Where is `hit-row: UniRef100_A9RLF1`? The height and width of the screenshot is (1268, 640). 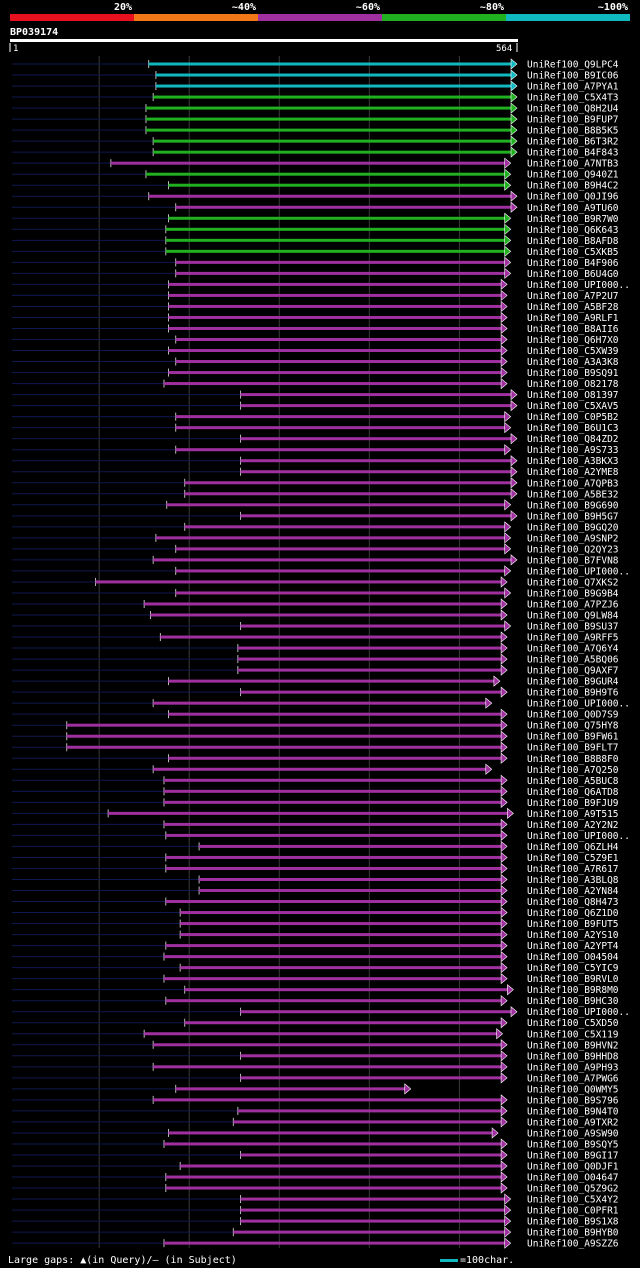 hit-row: UniRef100_A9RLF1 is located at coordinates (315, 317).